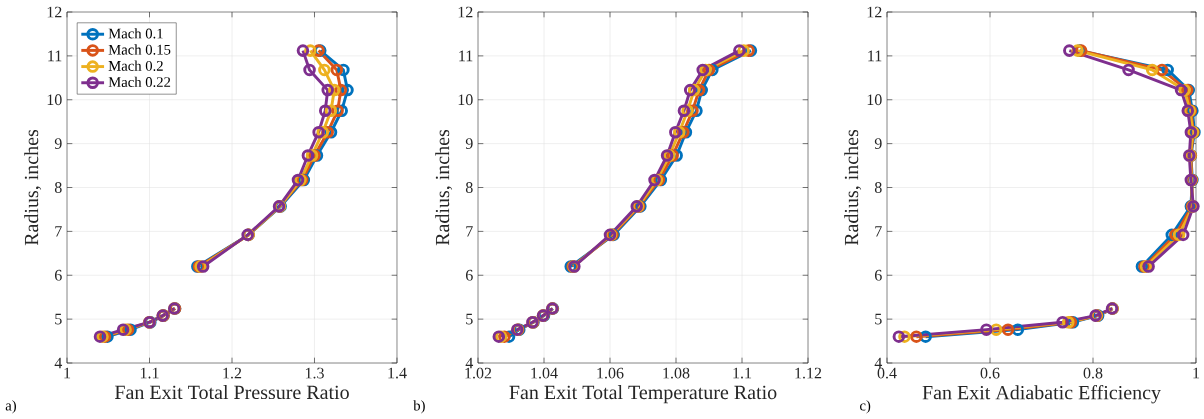 The image size is (1204, 419). What do you see at coordinates (478, 373) in the screenshot?
I see `x-tick-label: 1.02` at bounding box center [478, 373].